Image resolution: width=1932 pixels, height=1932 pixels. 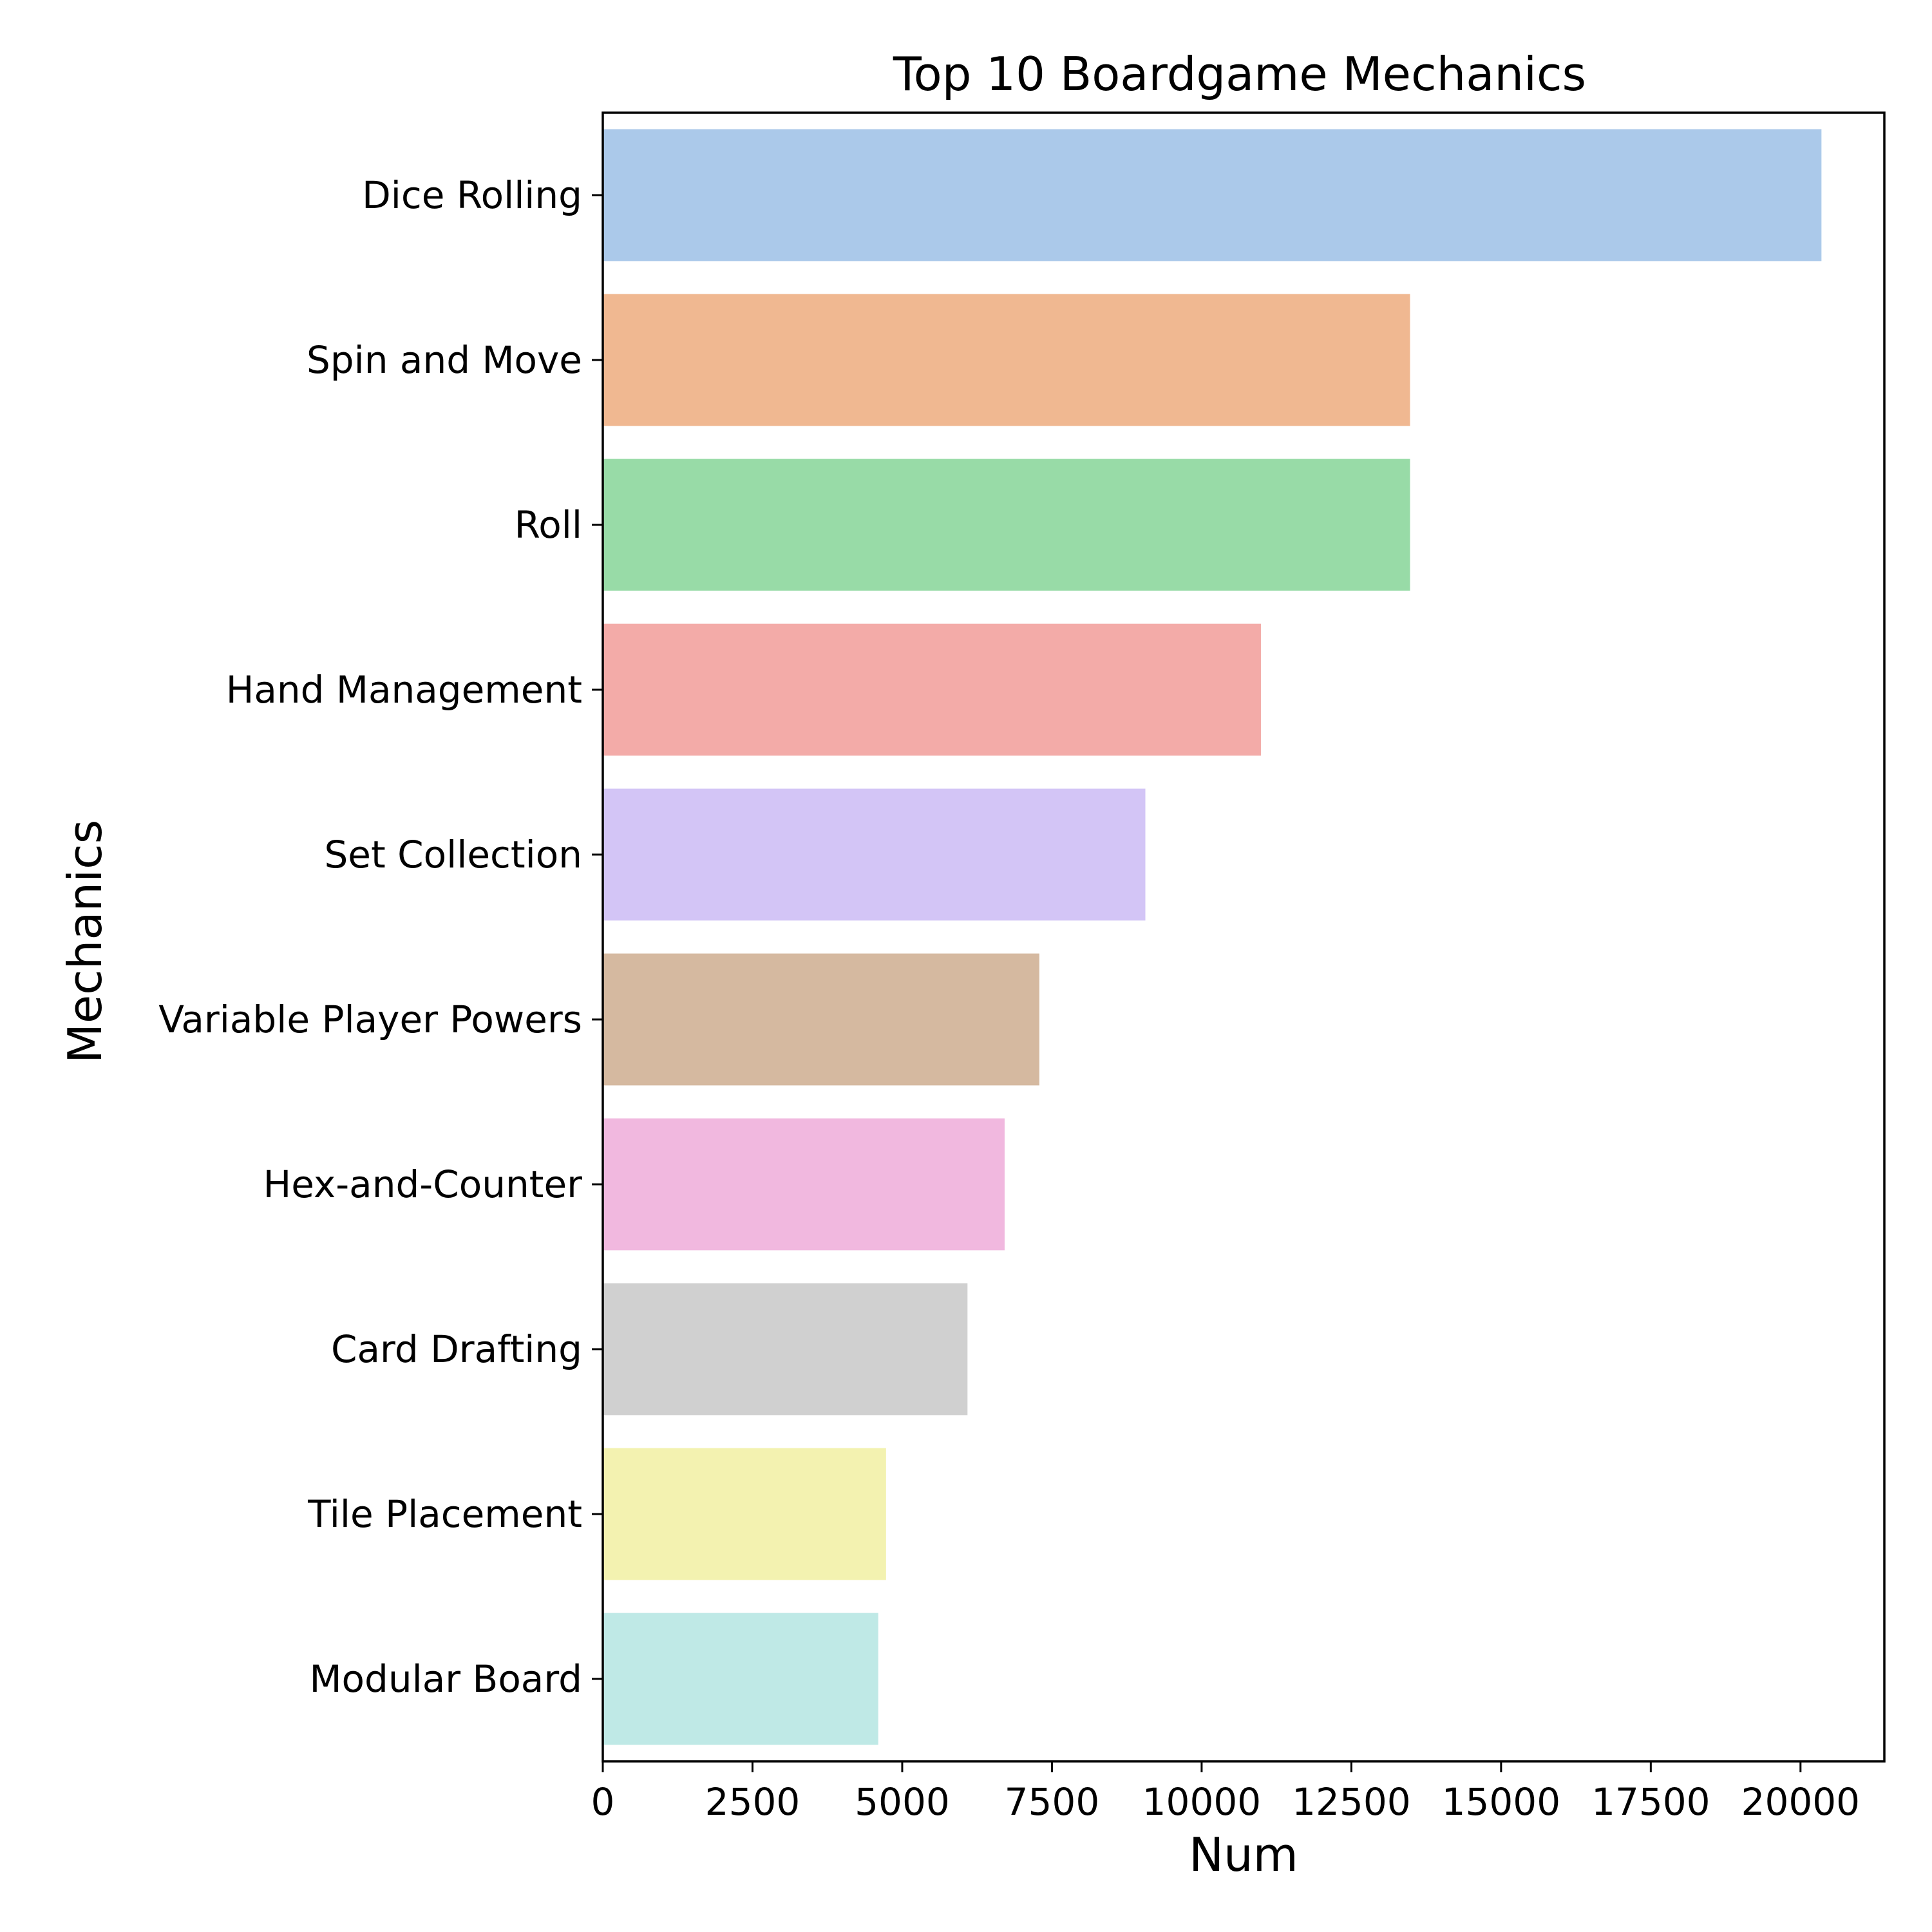 I want to click on y-tick-label: Spin and Move, so click(x=445, y=360).